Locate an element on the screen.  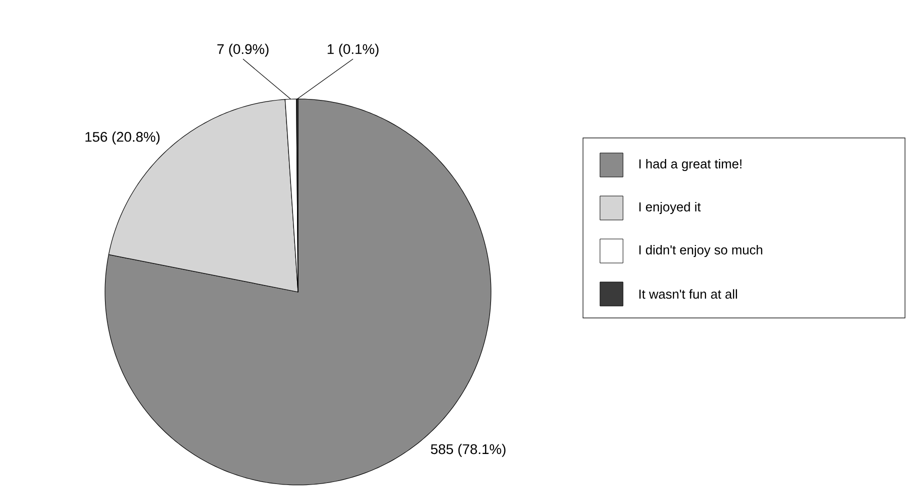
data-label: 1 (0.1%) is located at coordinates (353, 50).